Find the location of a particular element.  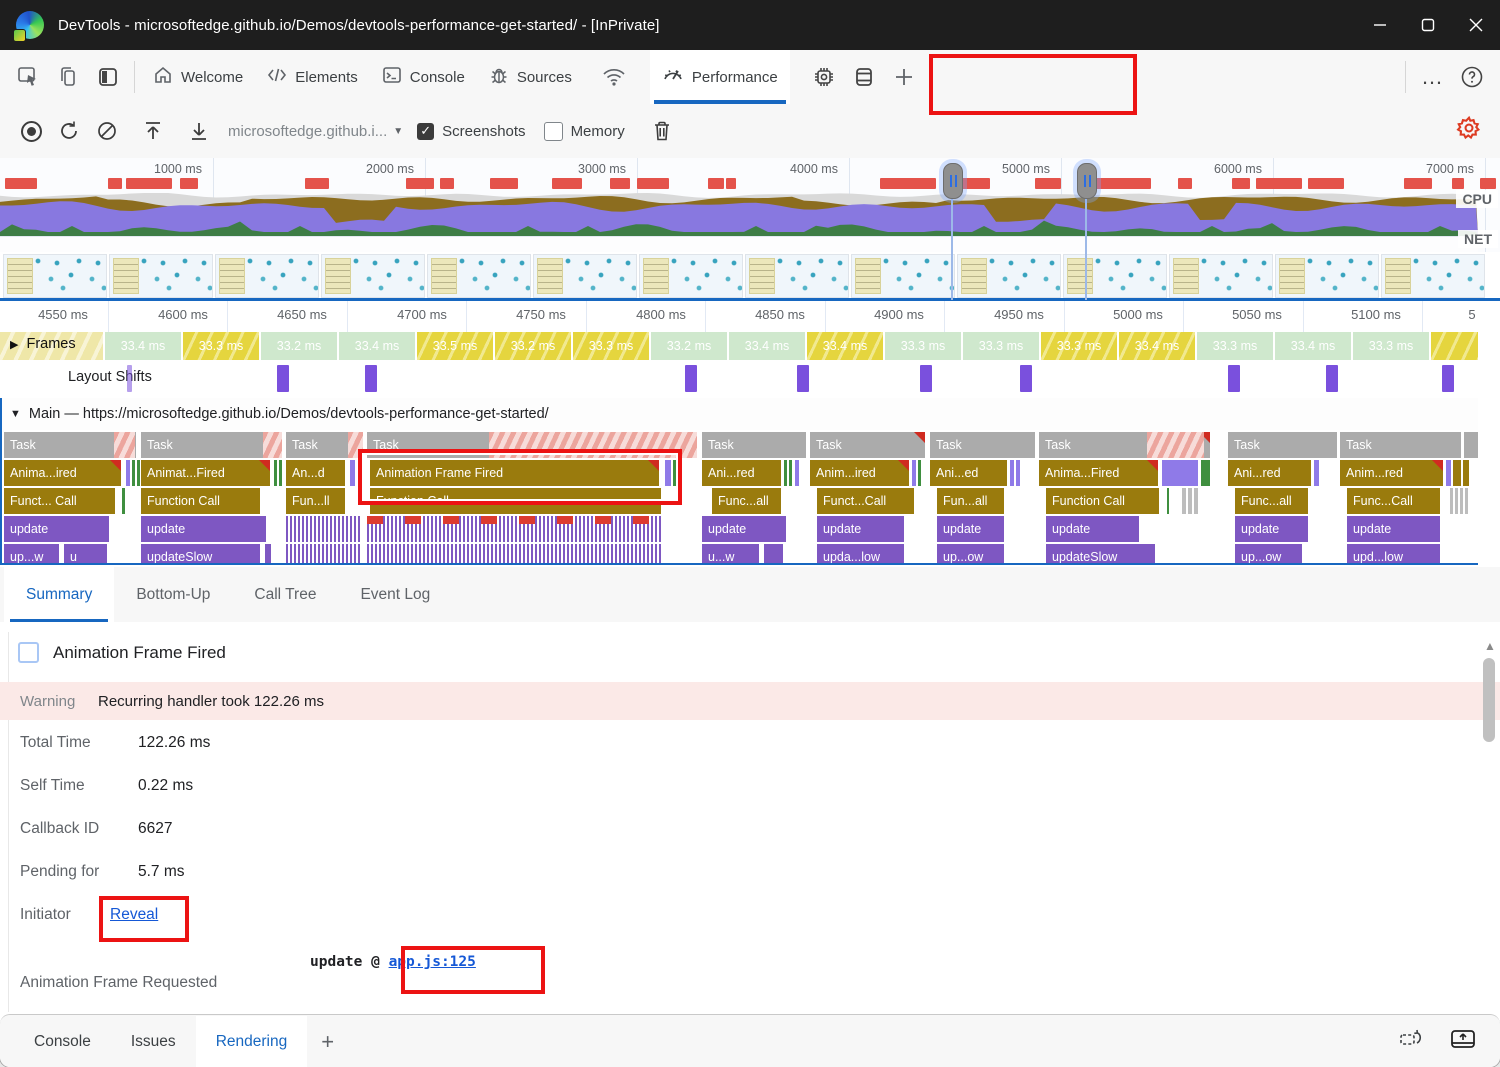

minimize-button is located at coordinates (1380, 25).